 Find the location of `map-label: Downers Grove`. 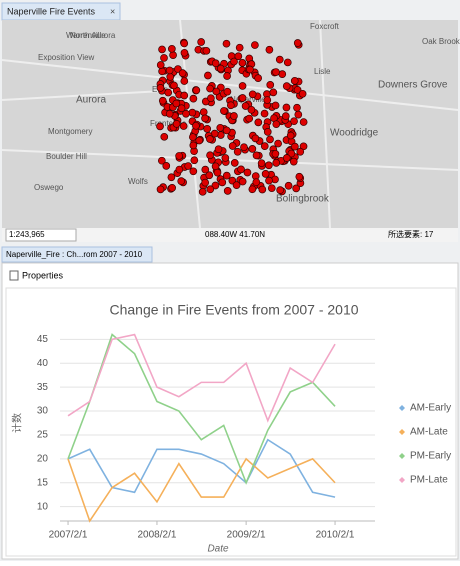

map-label: Downers Grove is located at coordinates (413, 85).